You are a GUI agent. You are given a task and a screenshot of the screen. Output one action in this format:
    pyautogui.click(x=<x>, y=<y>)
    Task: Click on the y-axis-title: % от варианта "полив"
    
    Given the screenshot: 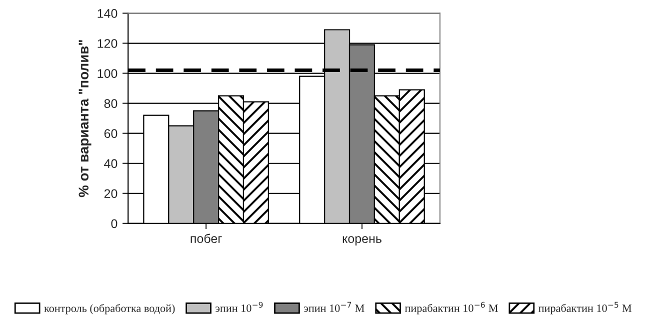 What is the action you would take?
    pyautogui.click(x=85, y=119)
    